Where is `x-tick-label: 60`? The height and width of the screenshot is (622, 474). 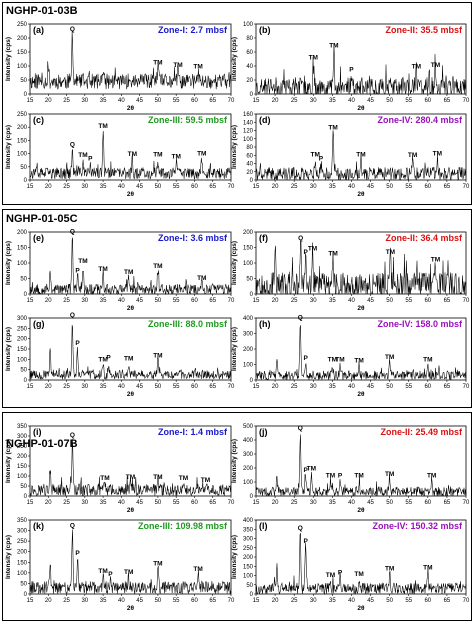 x-tick-label: 60 is located at coordinates (427, 601).